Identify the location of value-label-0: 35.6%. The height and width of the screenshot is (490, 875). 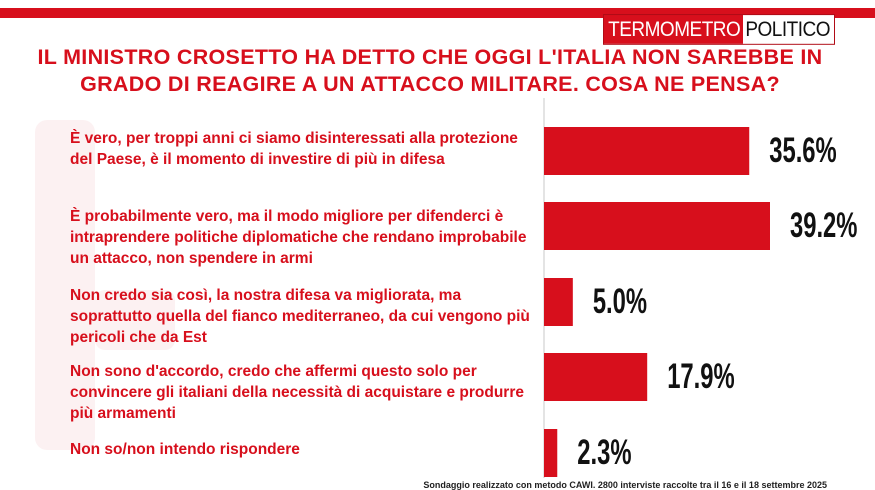
(802, 151).